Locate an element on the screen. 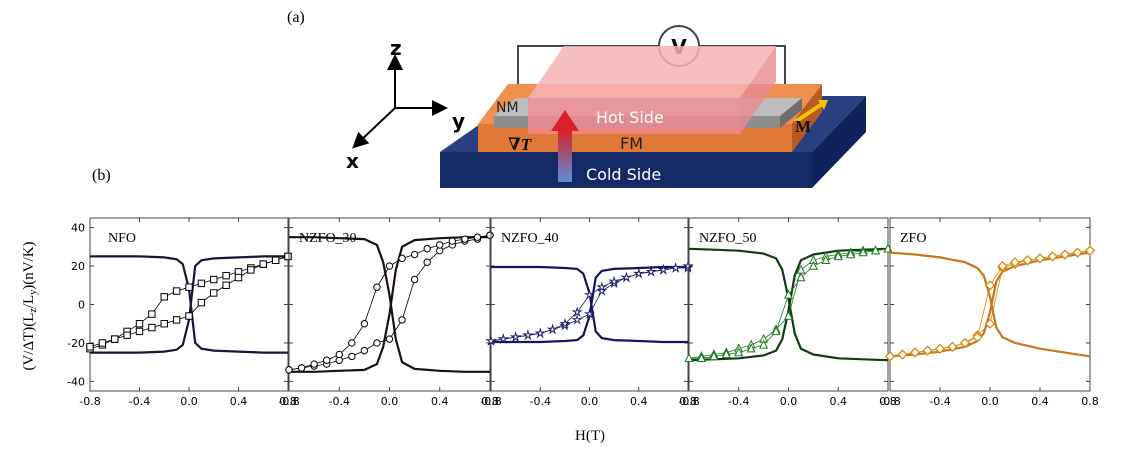 This screenshot has height=455, width=1122. nm-side is located at coordinates (791, 113).